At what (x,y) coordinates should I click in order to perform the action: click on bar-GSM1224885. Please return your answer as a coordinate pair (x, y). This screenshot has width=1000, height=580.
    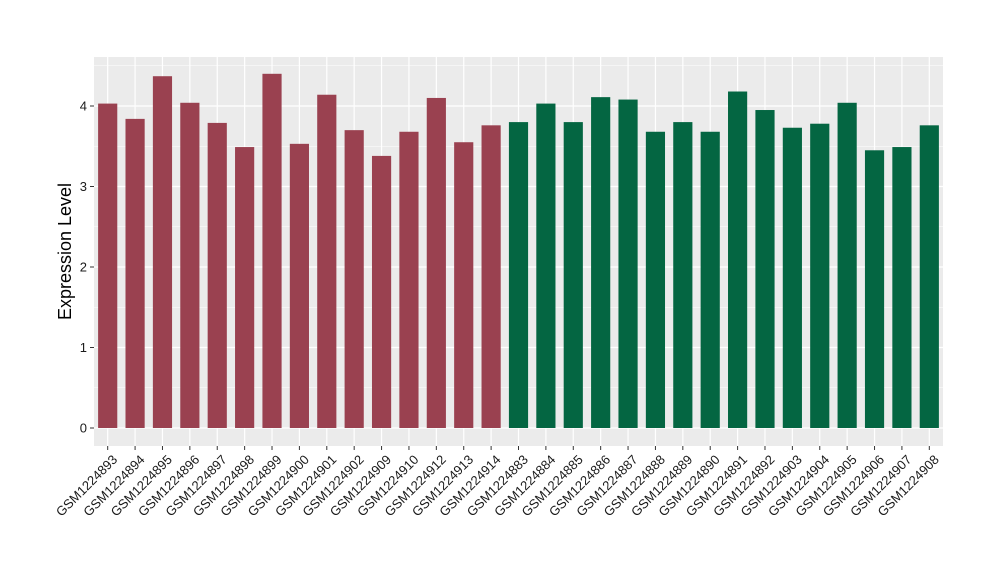
    Looking at the image, I should click on (573, 275).